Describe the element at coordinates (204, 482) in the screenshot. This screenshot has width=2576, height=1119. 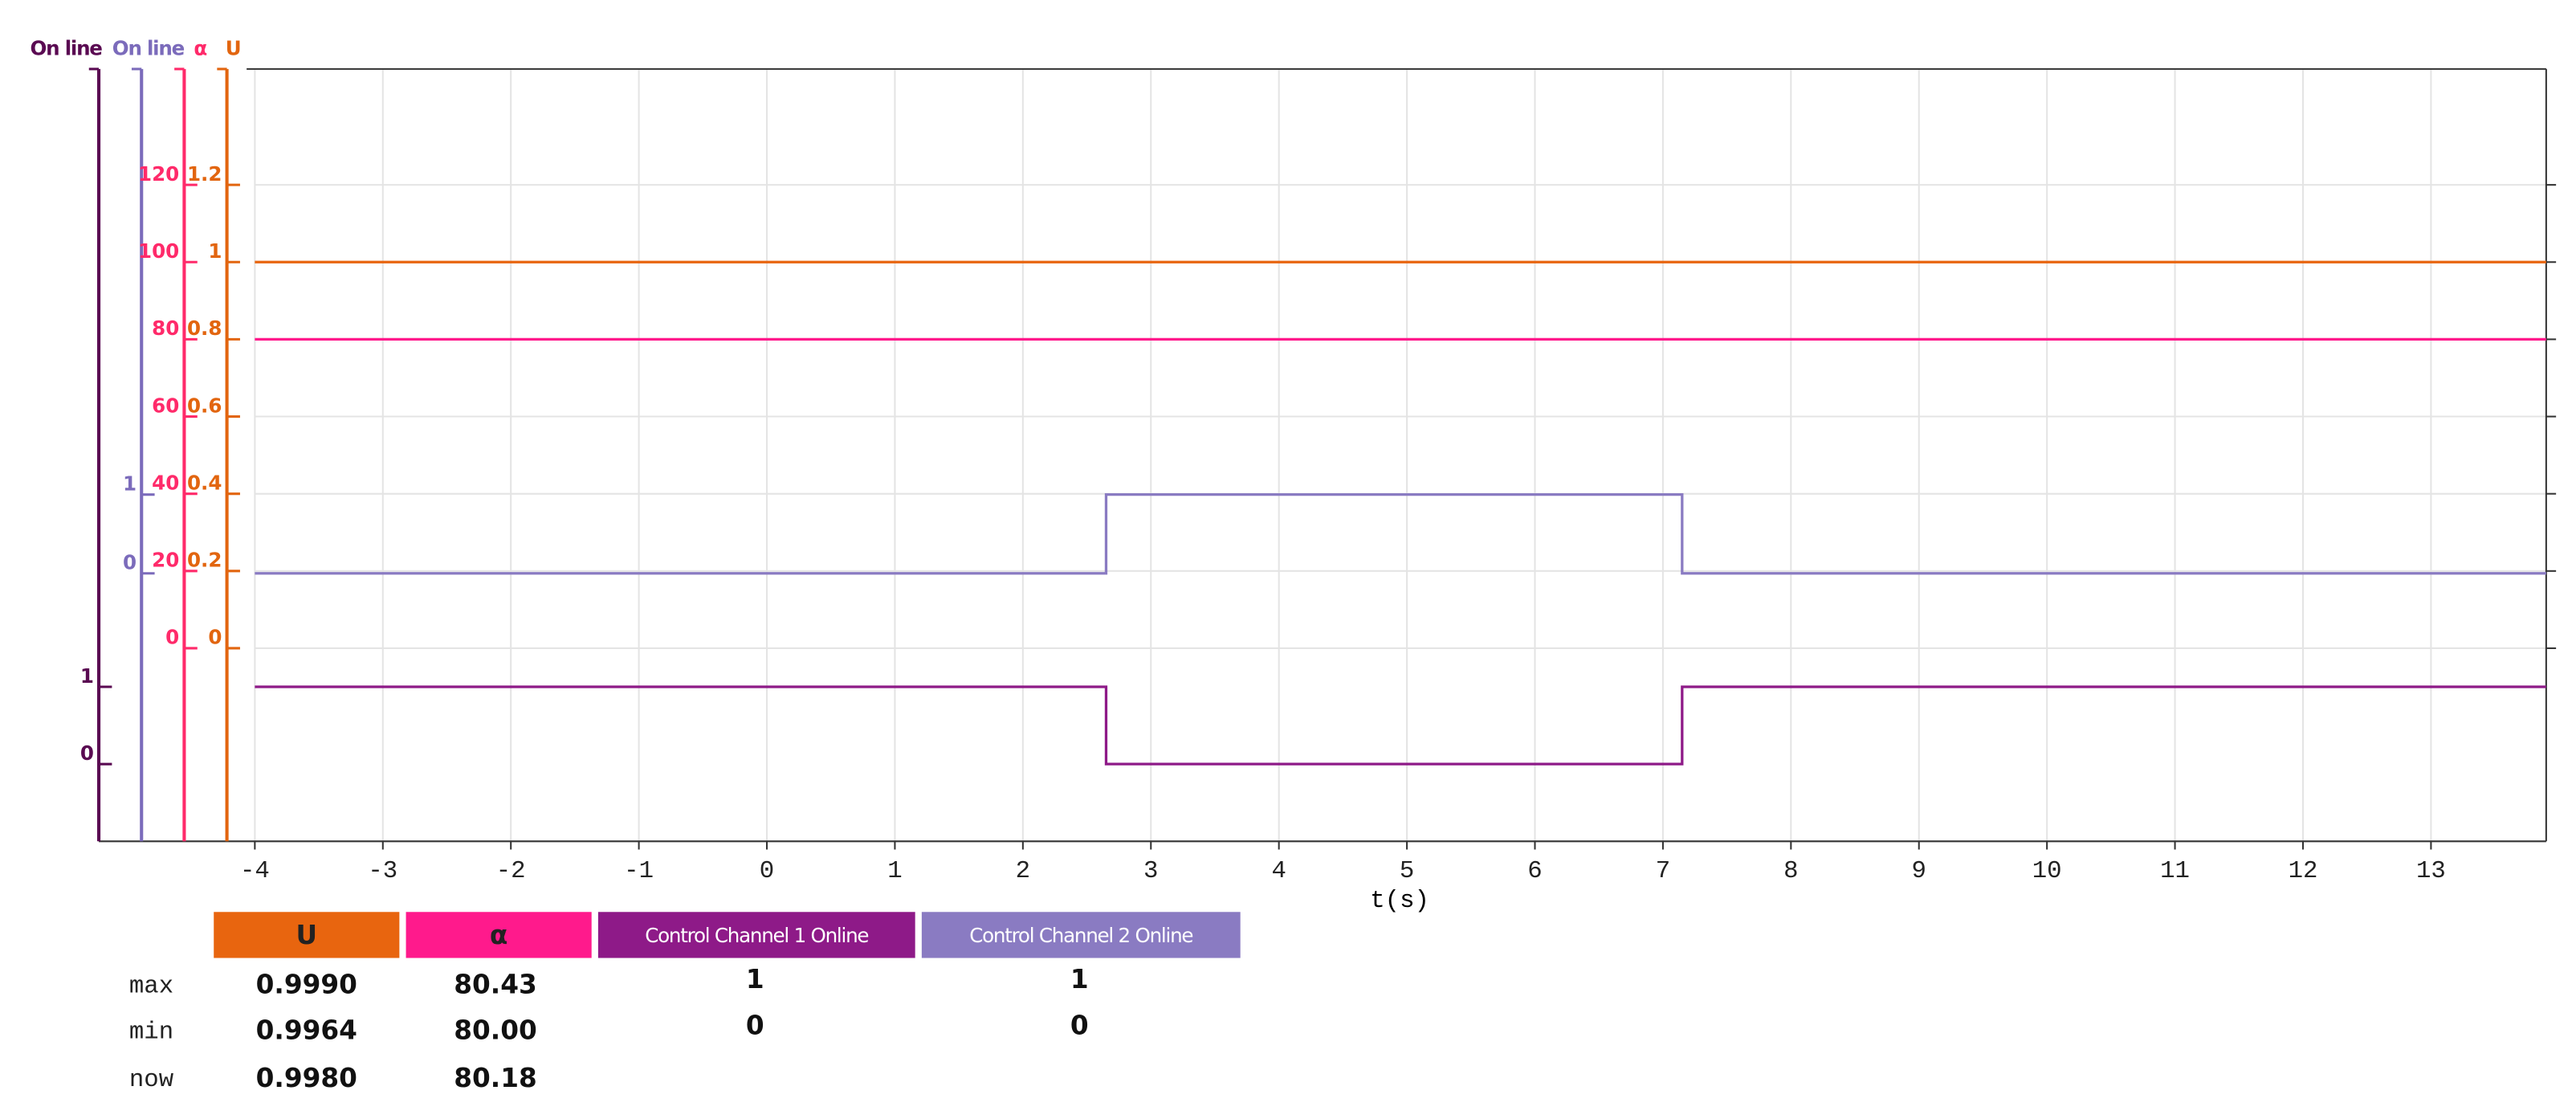
I see `y-tick-label: 0.4` at that location.